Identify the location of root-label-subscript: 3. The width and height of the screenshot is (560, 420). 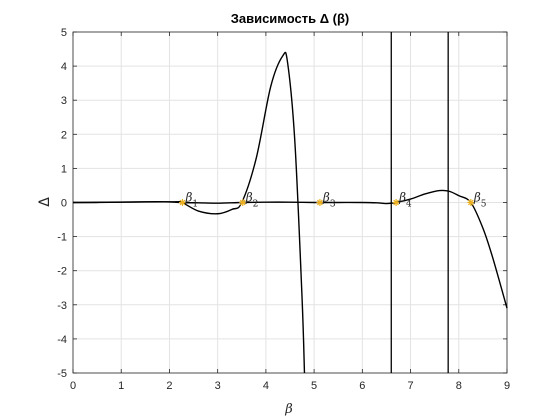
(333, 205).